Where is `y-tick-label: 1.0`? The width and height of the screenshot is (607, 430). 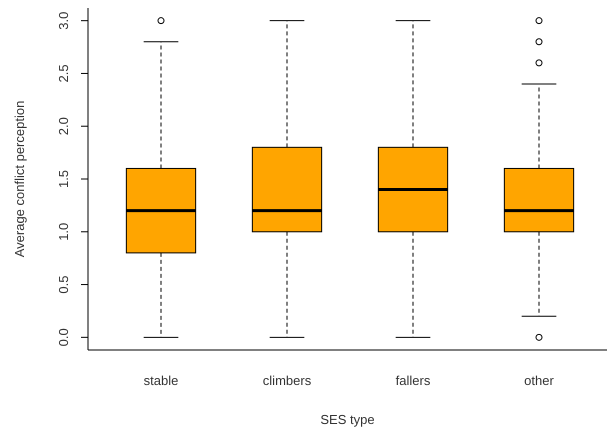 y-tick-label: 1.0 is located at coordinates (63, 231).